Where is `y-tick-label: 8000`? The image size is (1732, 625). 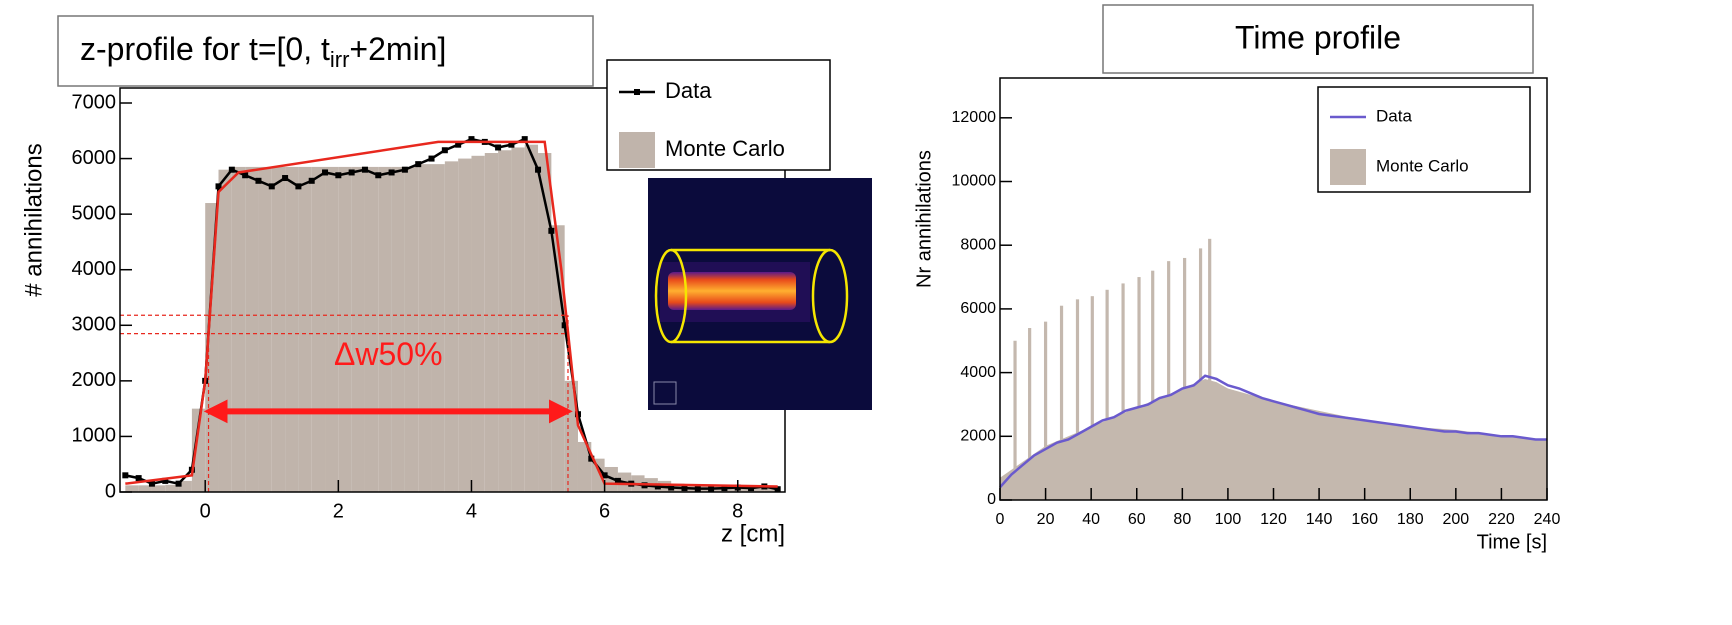
y-tick-label: 8000 is located at coordinates (978, 244).